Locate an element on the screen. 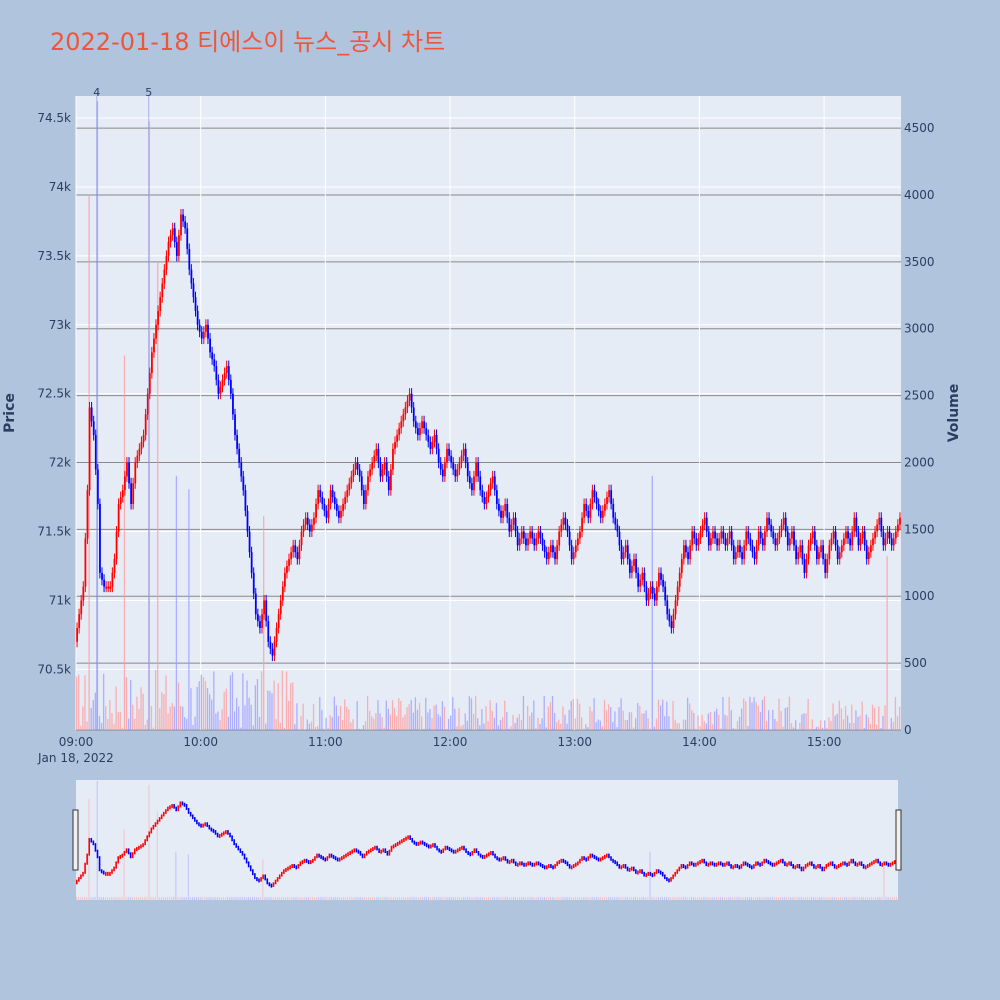 The width and height of the screenshot is (1000, 1000). price-tick-label: 74.5k is located at coordinates (54, 118).